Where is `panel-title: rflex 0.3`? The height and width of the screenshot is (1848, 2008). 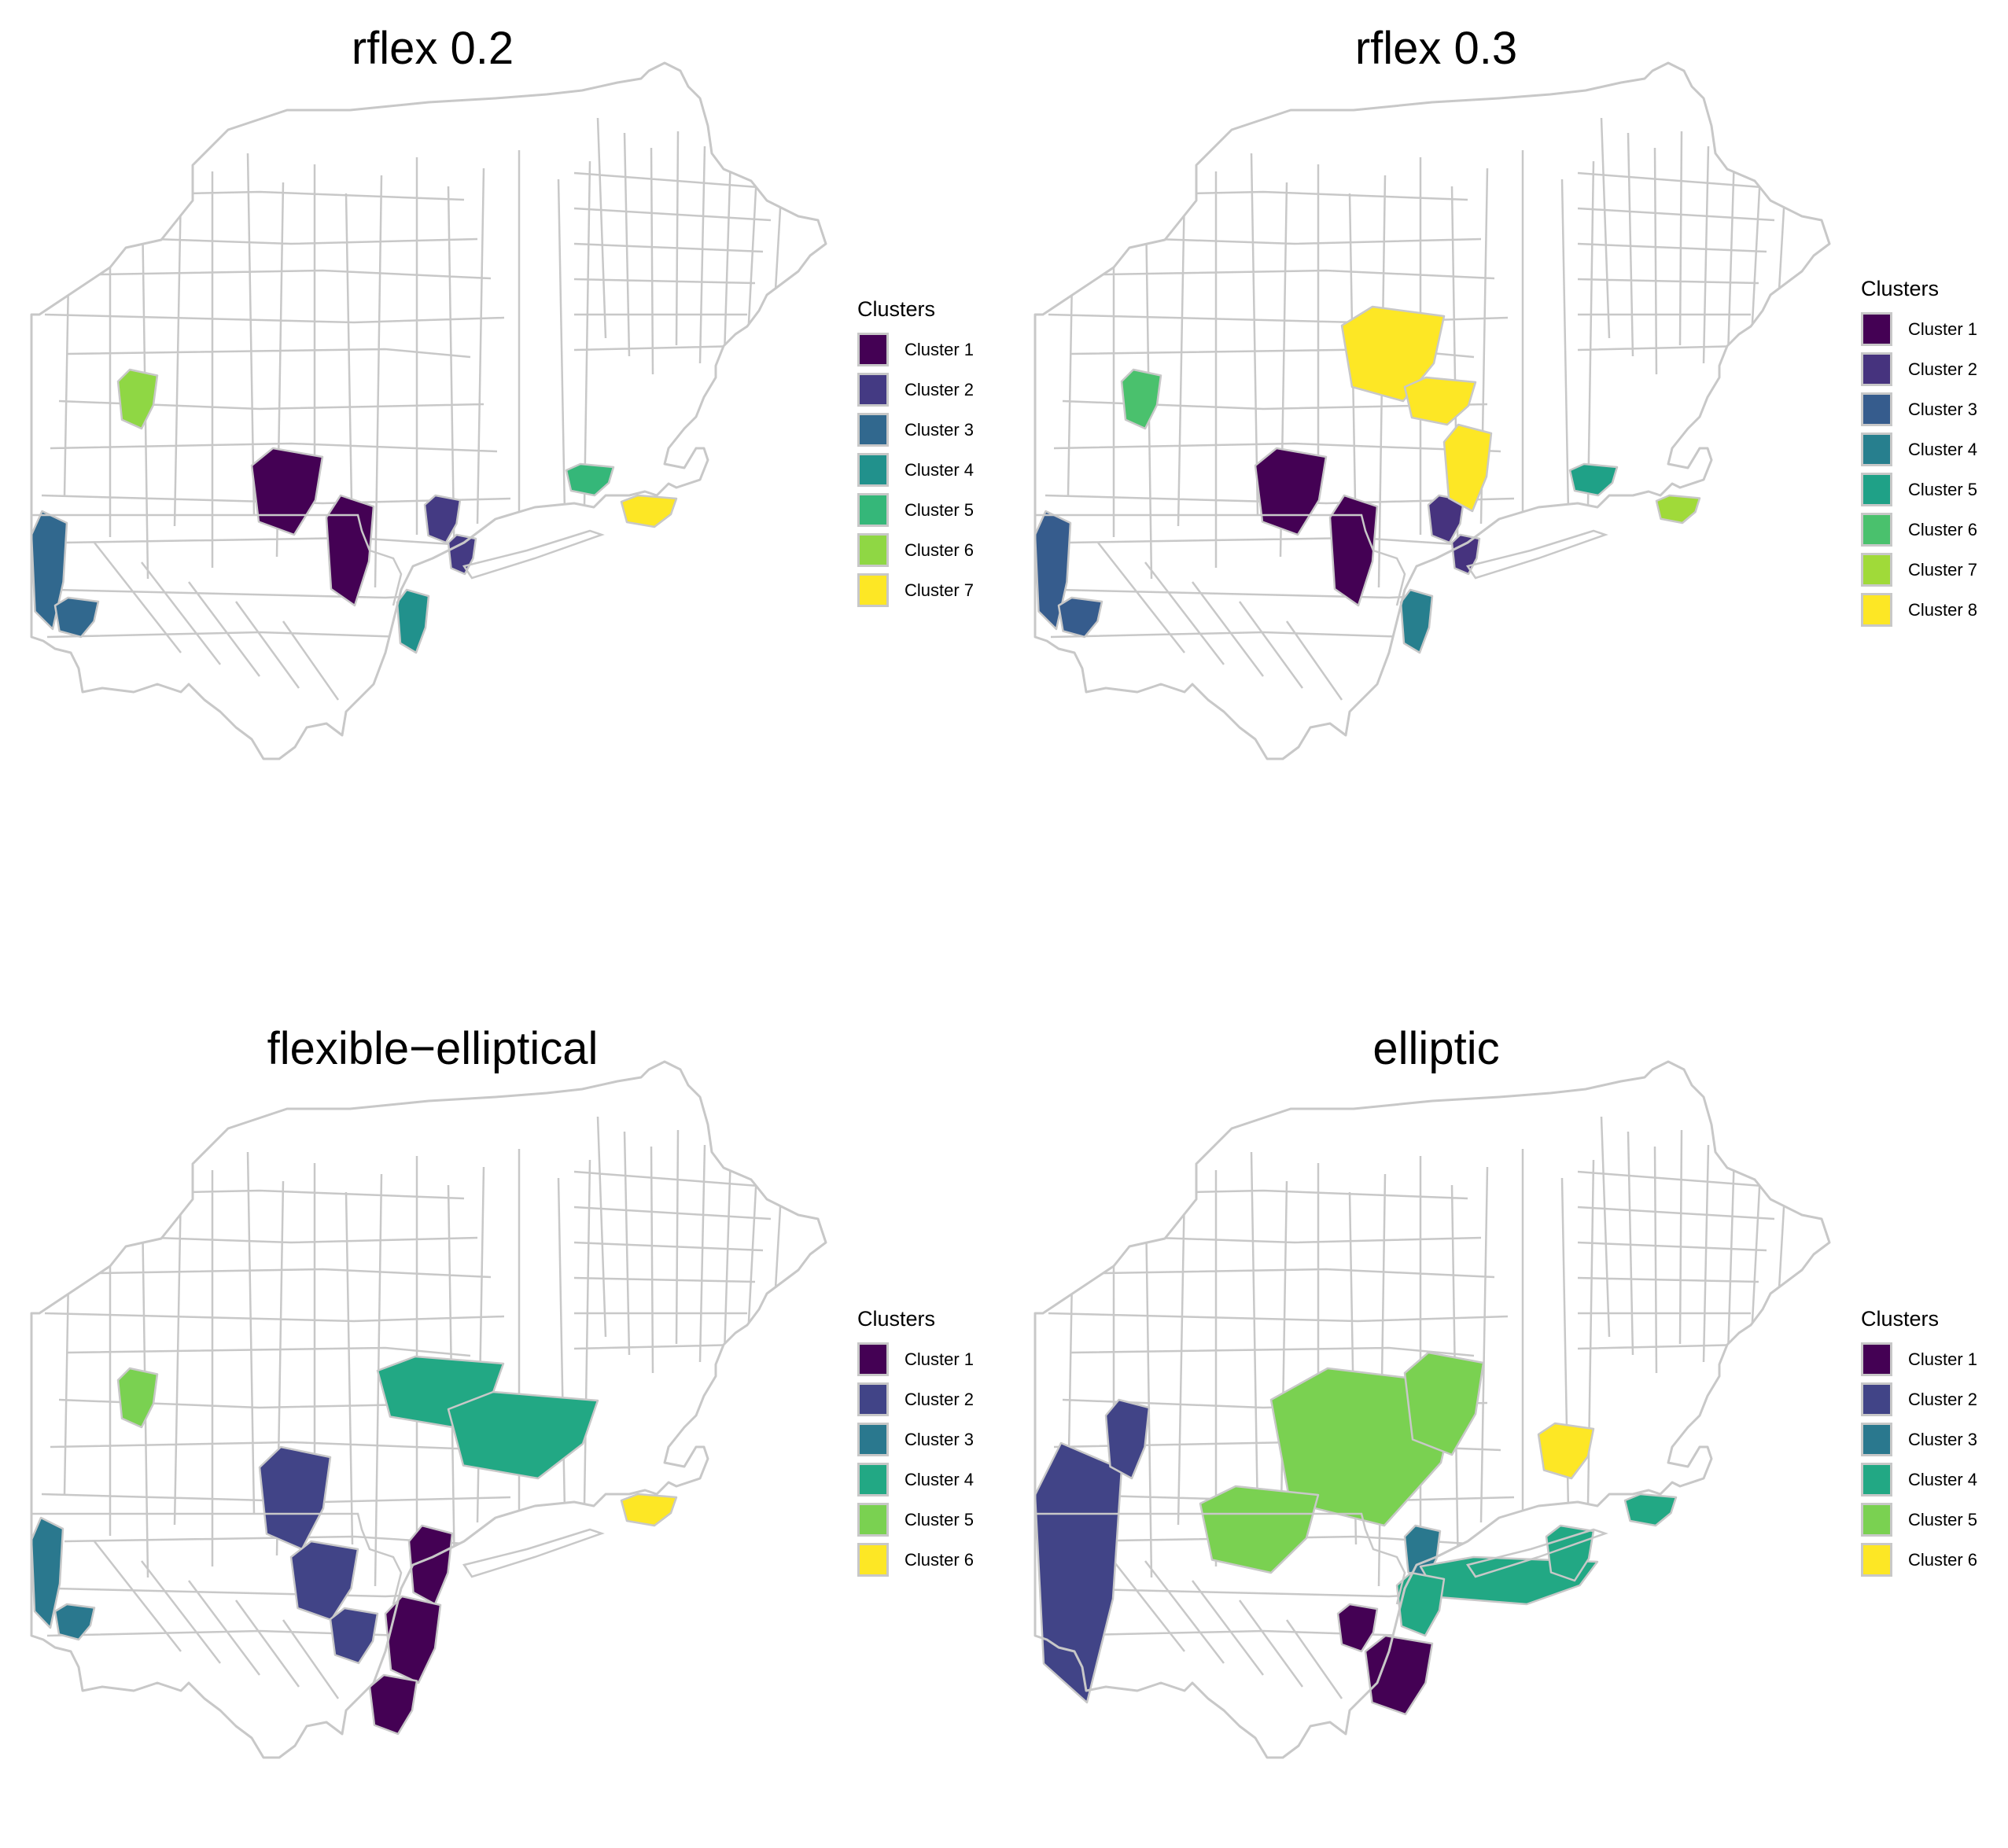 panel-title: rflex 0.3 is located at coordinates (1436, 48).